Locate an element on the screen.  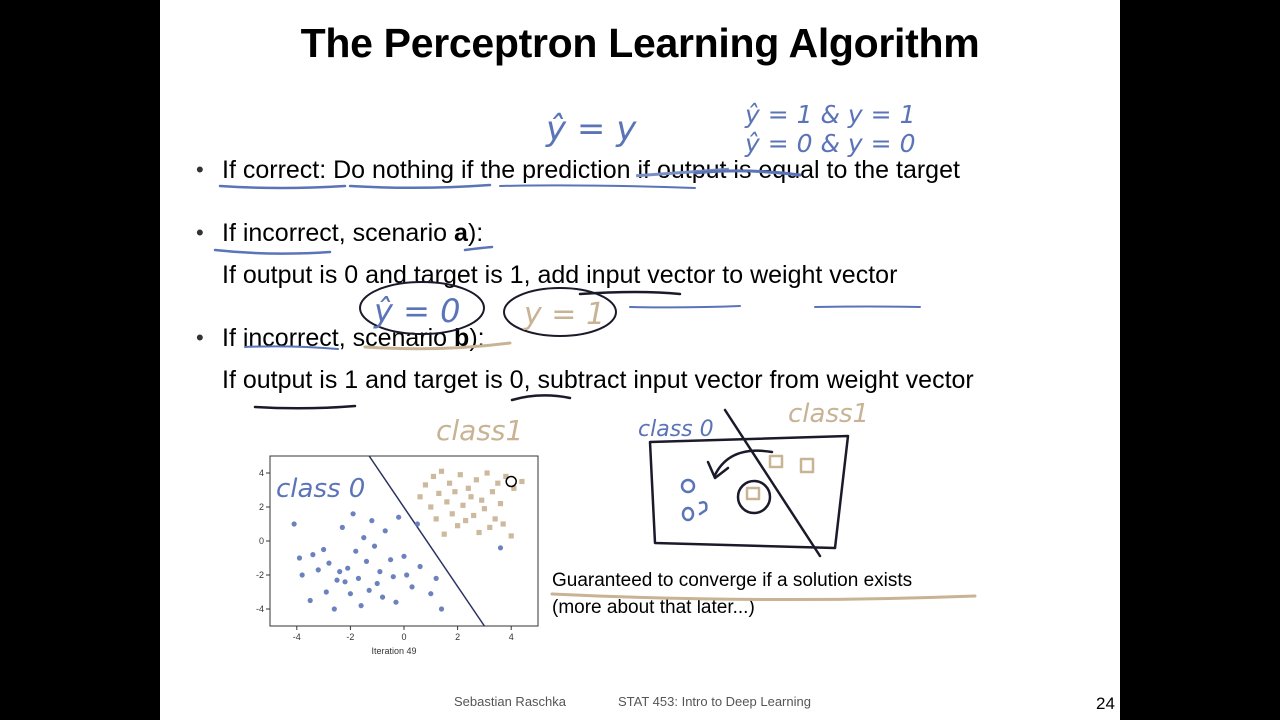
annot-yhat-eq-y: ŷ = y is located at coordinates (591, 129).